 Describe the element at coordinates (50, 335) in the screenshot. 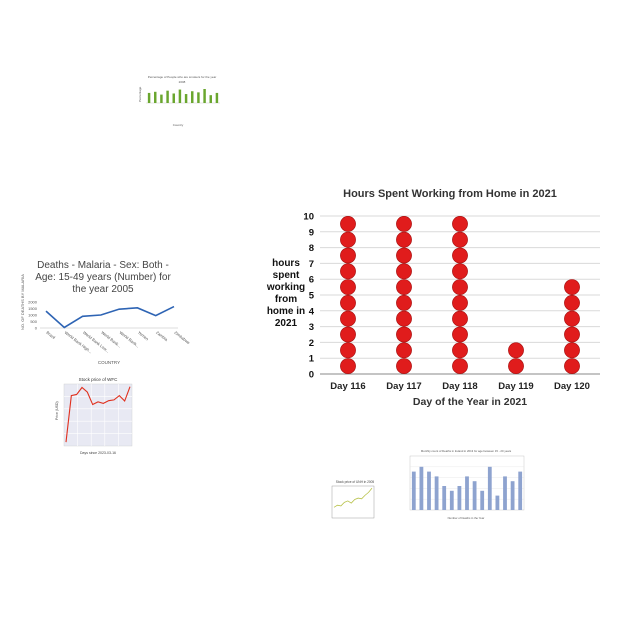

I see `x-tick-label: Brazil` at that location.